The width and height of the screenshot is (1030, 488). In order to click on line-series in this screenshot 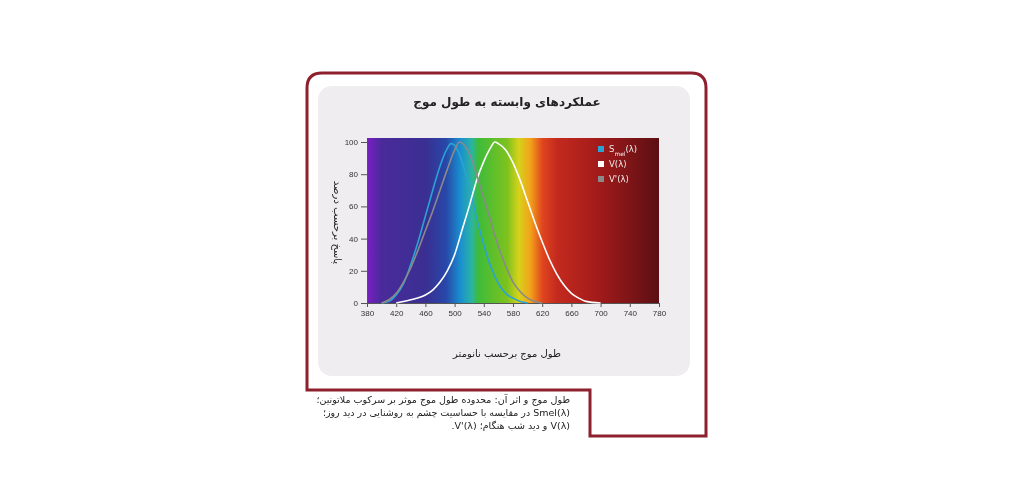, I will do `click(498, 222)`.